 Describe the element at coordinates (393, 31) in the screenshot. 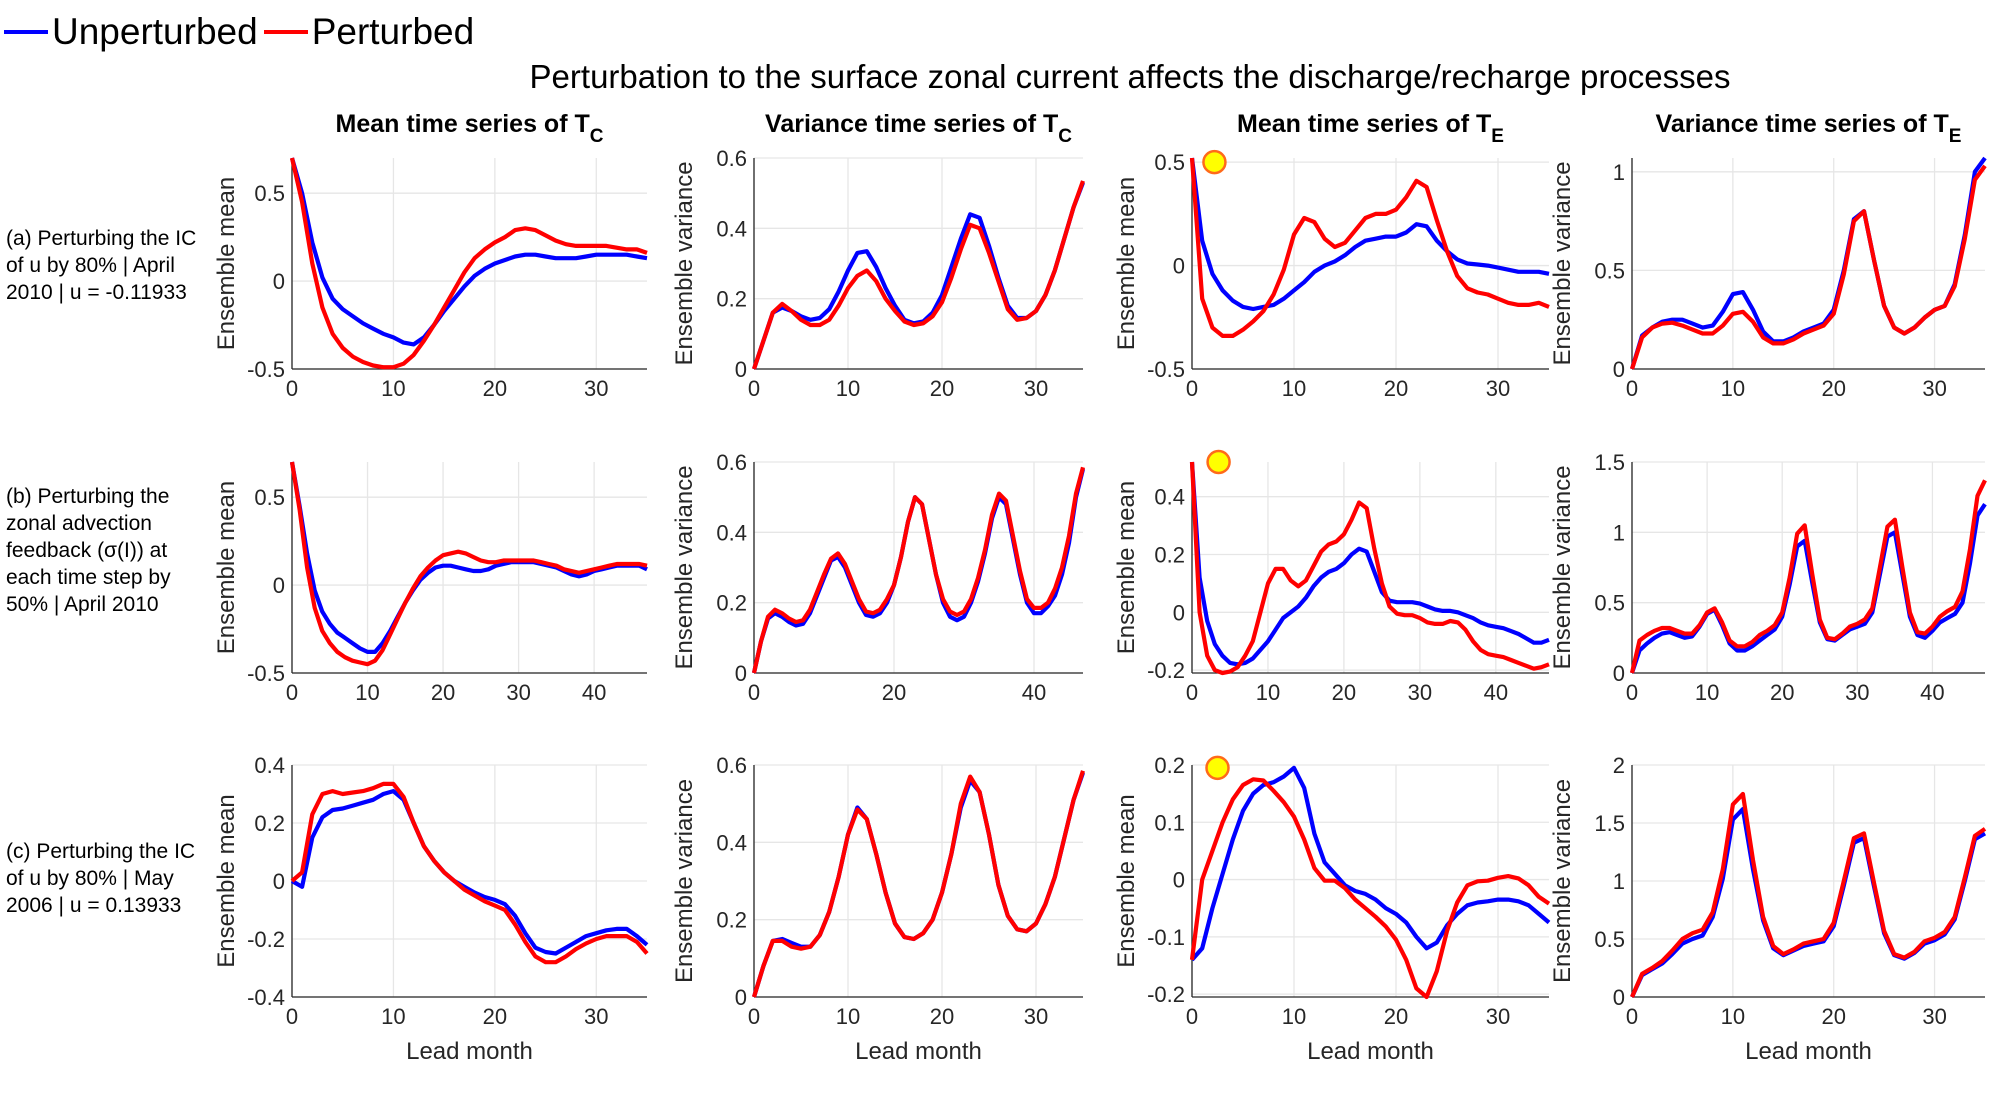

I see `legend-label-perturbed: Perturbed` at that location.